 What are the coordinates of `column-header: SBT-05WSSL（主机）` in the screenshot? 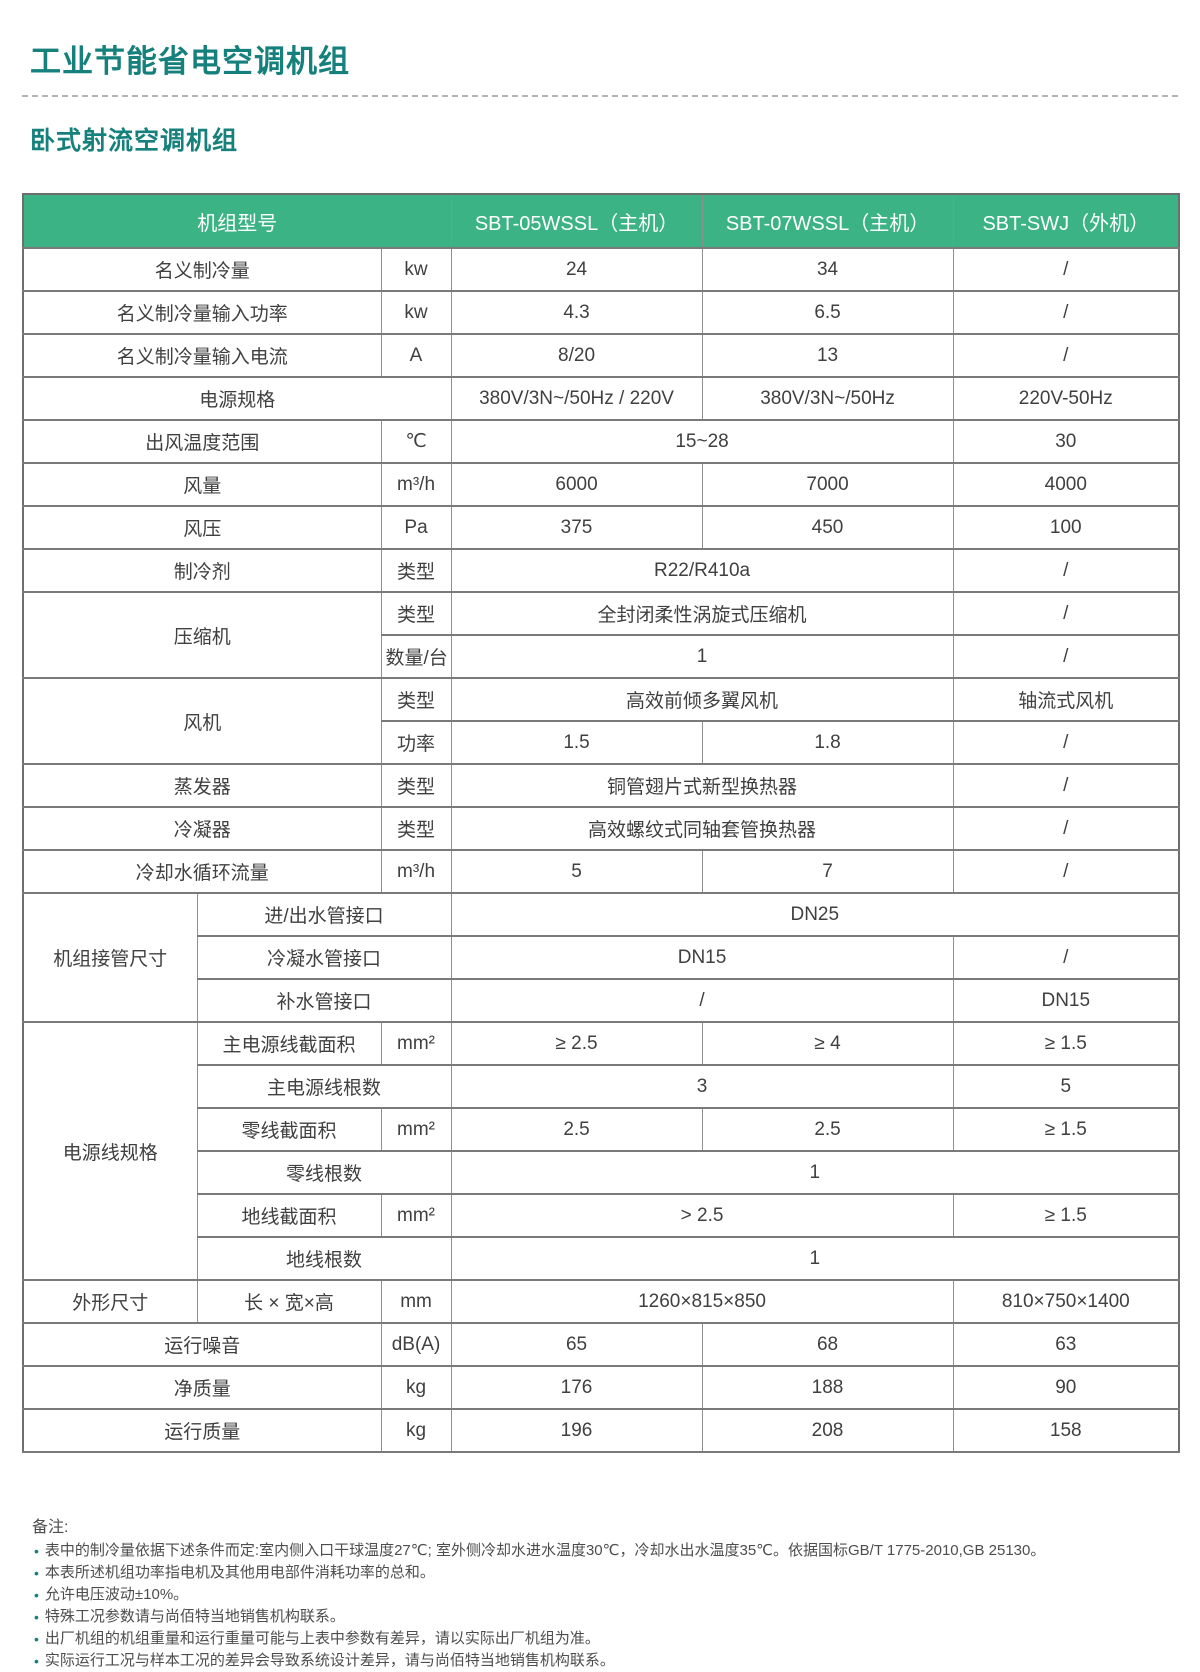 It's located at (576, 221).